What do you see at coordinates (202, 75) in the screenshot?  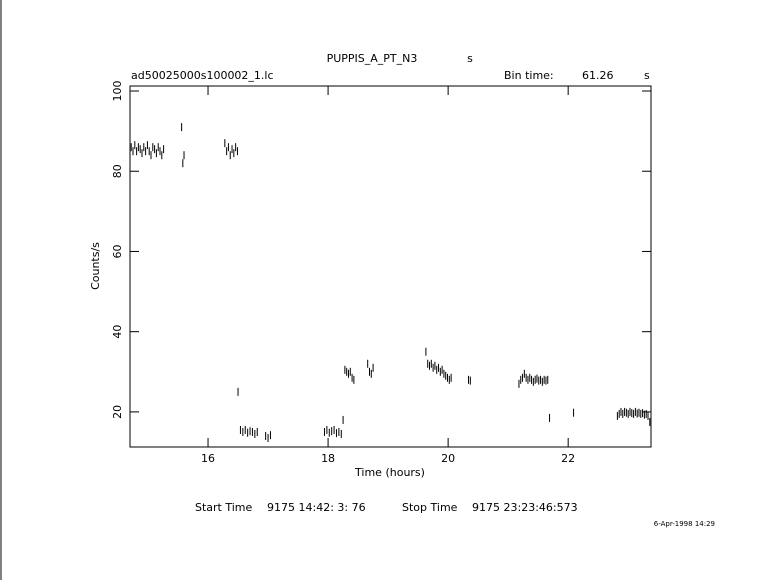 I see `file-label: ad50025000s100002_1.lc` at bounding box center [202, 75].